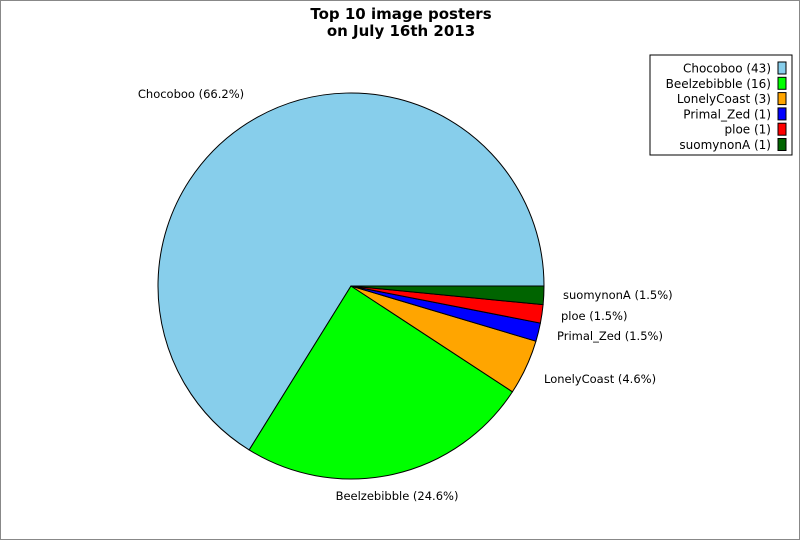  What do you see at coordinates (594, 316) in the screenshot?
I see `slice-label-ploe: ploe (1.5%)` at bounding box center [594, 316].